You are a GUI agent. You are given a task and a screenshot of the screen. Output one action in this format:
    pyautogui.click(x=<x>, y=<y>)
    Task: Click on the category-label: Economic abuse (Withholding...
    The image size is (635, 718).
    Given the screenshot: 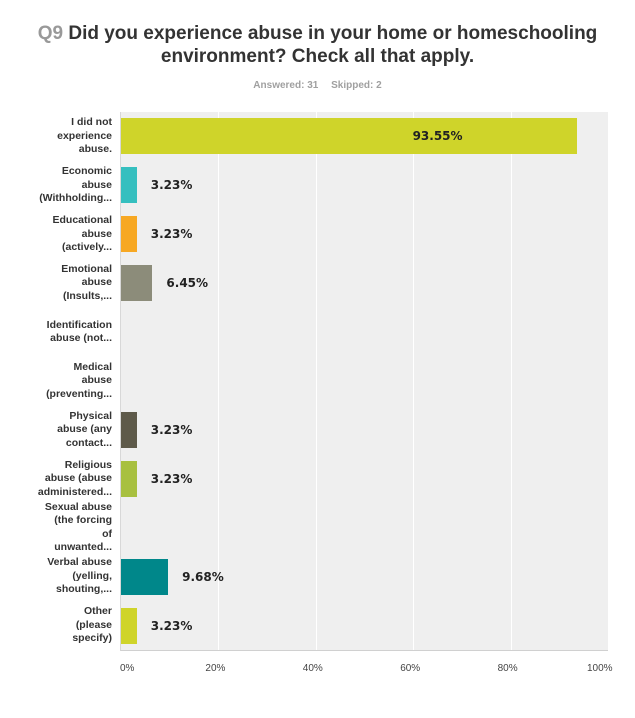 What is the action you would take?
    pyautogui.click(x=75, y=185)
    